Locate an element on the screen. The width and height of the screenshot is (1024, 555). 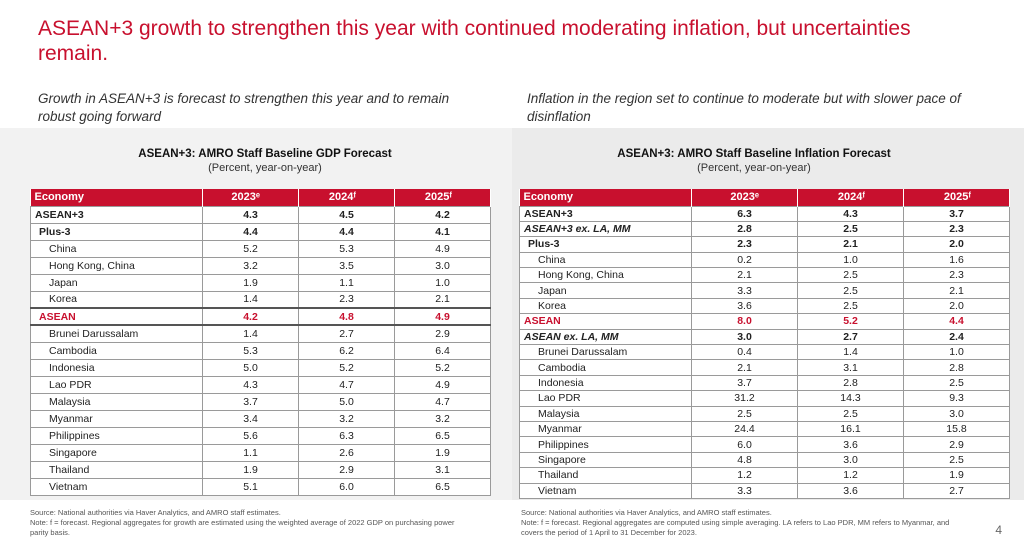
value-2023: 0.4 is located at coordinates (744, 352).